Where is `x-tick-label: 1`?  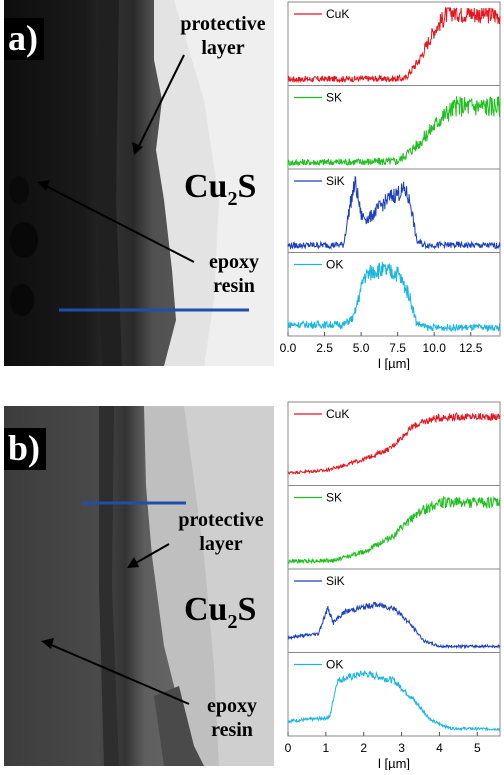
x-tick-label: 1 is located at coordinates (326, 748).